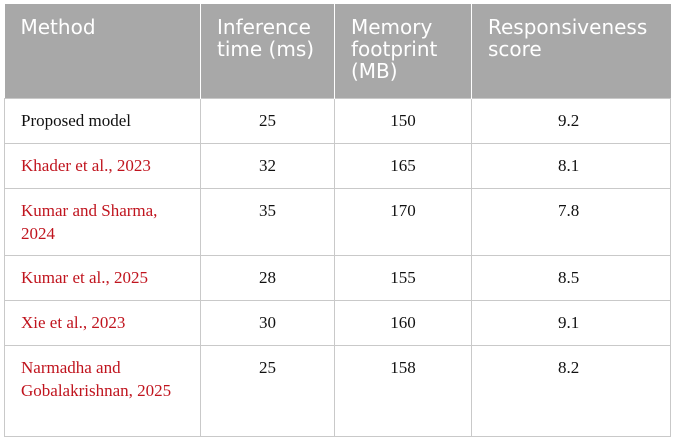 The image size is (673, 437). What do you see at coordinates (571, 121) in the screenshot?
I see `score-cell: 9.2` at bounding box center [571, 121].